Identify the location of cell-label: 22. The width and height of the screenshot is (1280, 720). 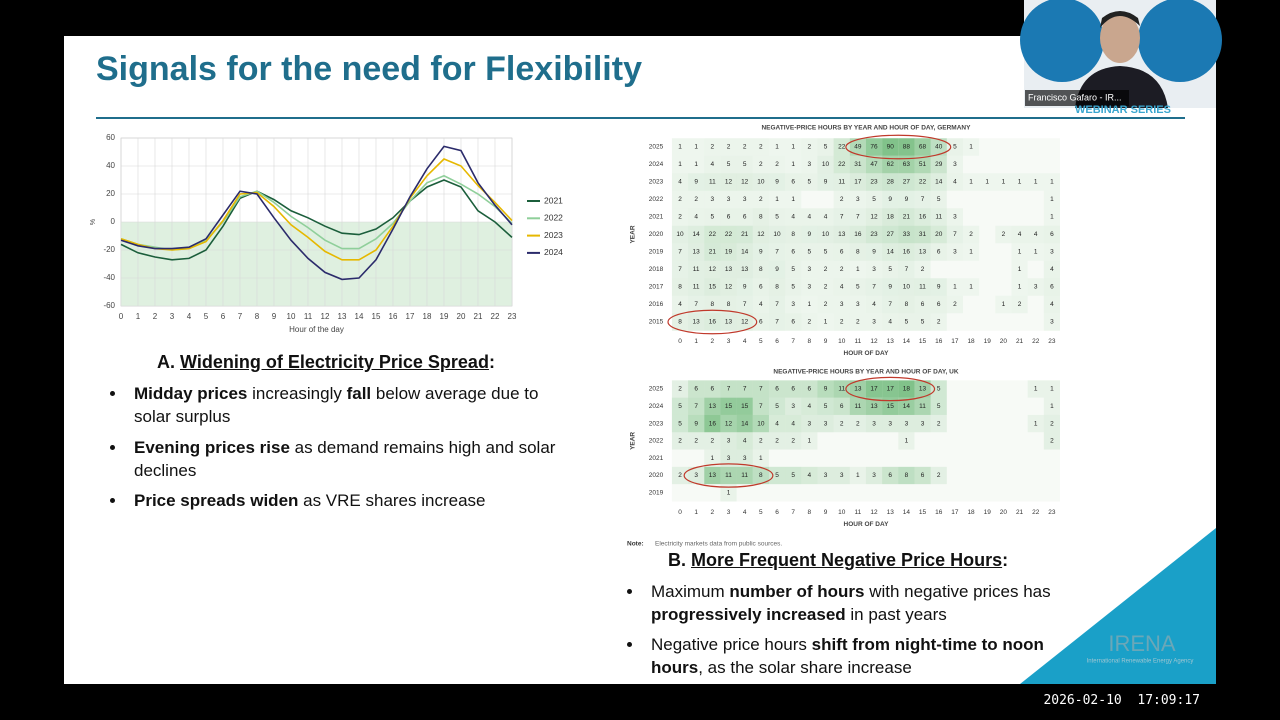
(842, 147).